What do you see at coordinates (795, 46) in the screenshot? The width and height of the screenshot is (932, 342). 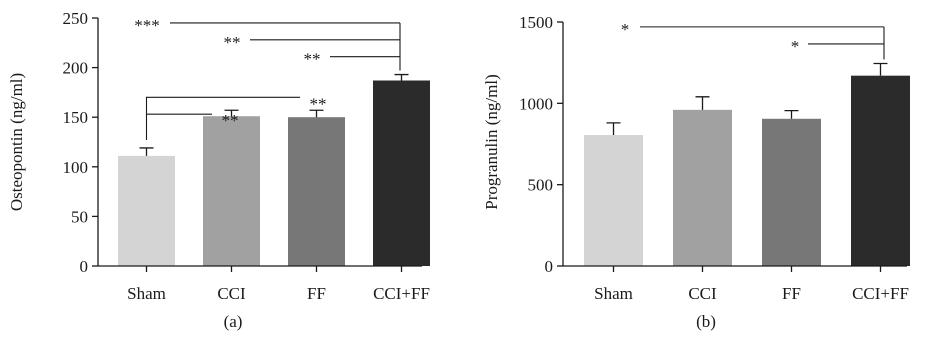 I see `significance-b-1-label: *` at bounding box center [795, 46].